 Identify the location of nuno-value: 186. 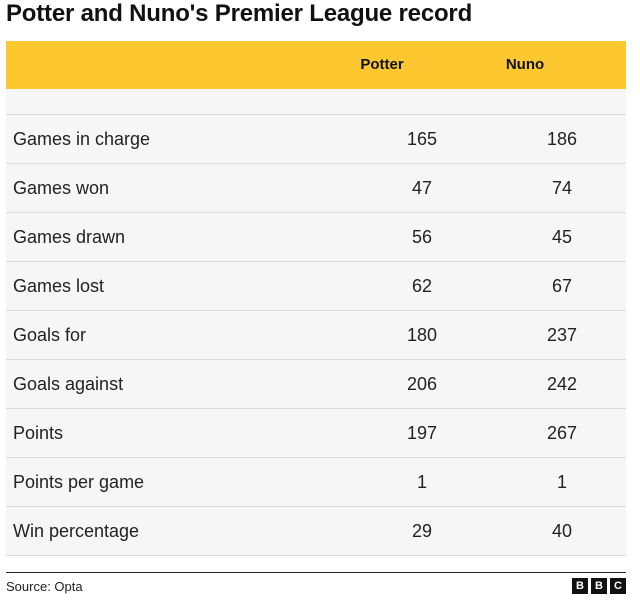
(562, 139).